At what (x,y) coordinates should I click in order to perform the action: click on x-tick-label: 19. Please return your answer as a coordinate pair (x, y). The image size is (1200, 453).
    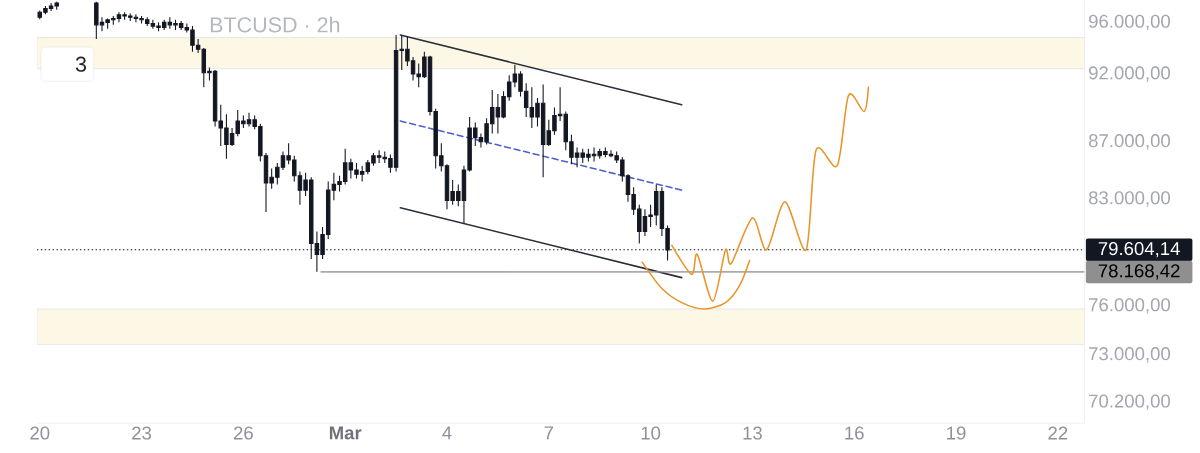
    Looking at the image, I should click on (956, 433).